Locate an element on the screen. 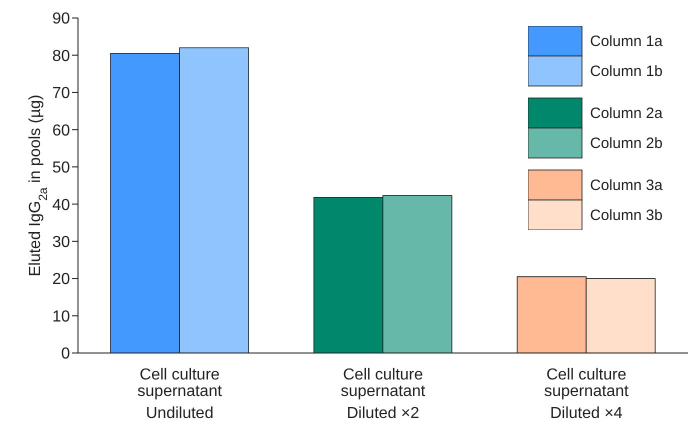 The image size is (688, 428). y-tick-label: 30 is located at coordinates (61, 243).